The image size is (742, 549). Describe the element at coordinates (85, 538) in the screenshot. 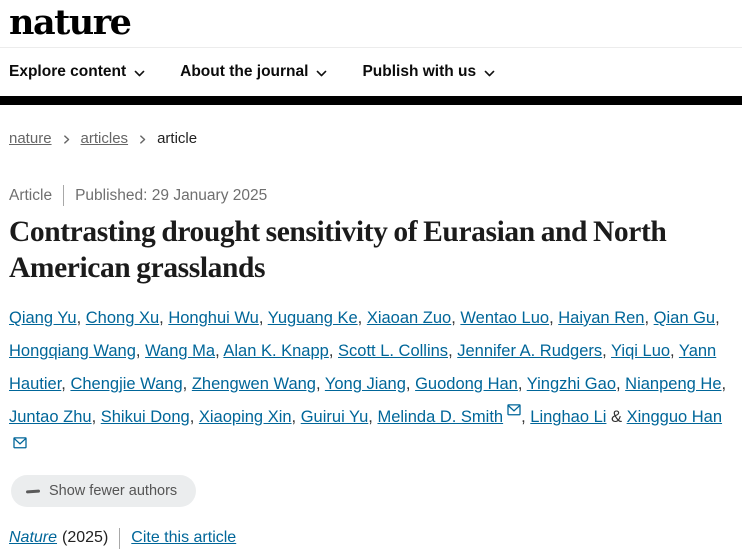

I see `citation-year: (2025)` at that location.